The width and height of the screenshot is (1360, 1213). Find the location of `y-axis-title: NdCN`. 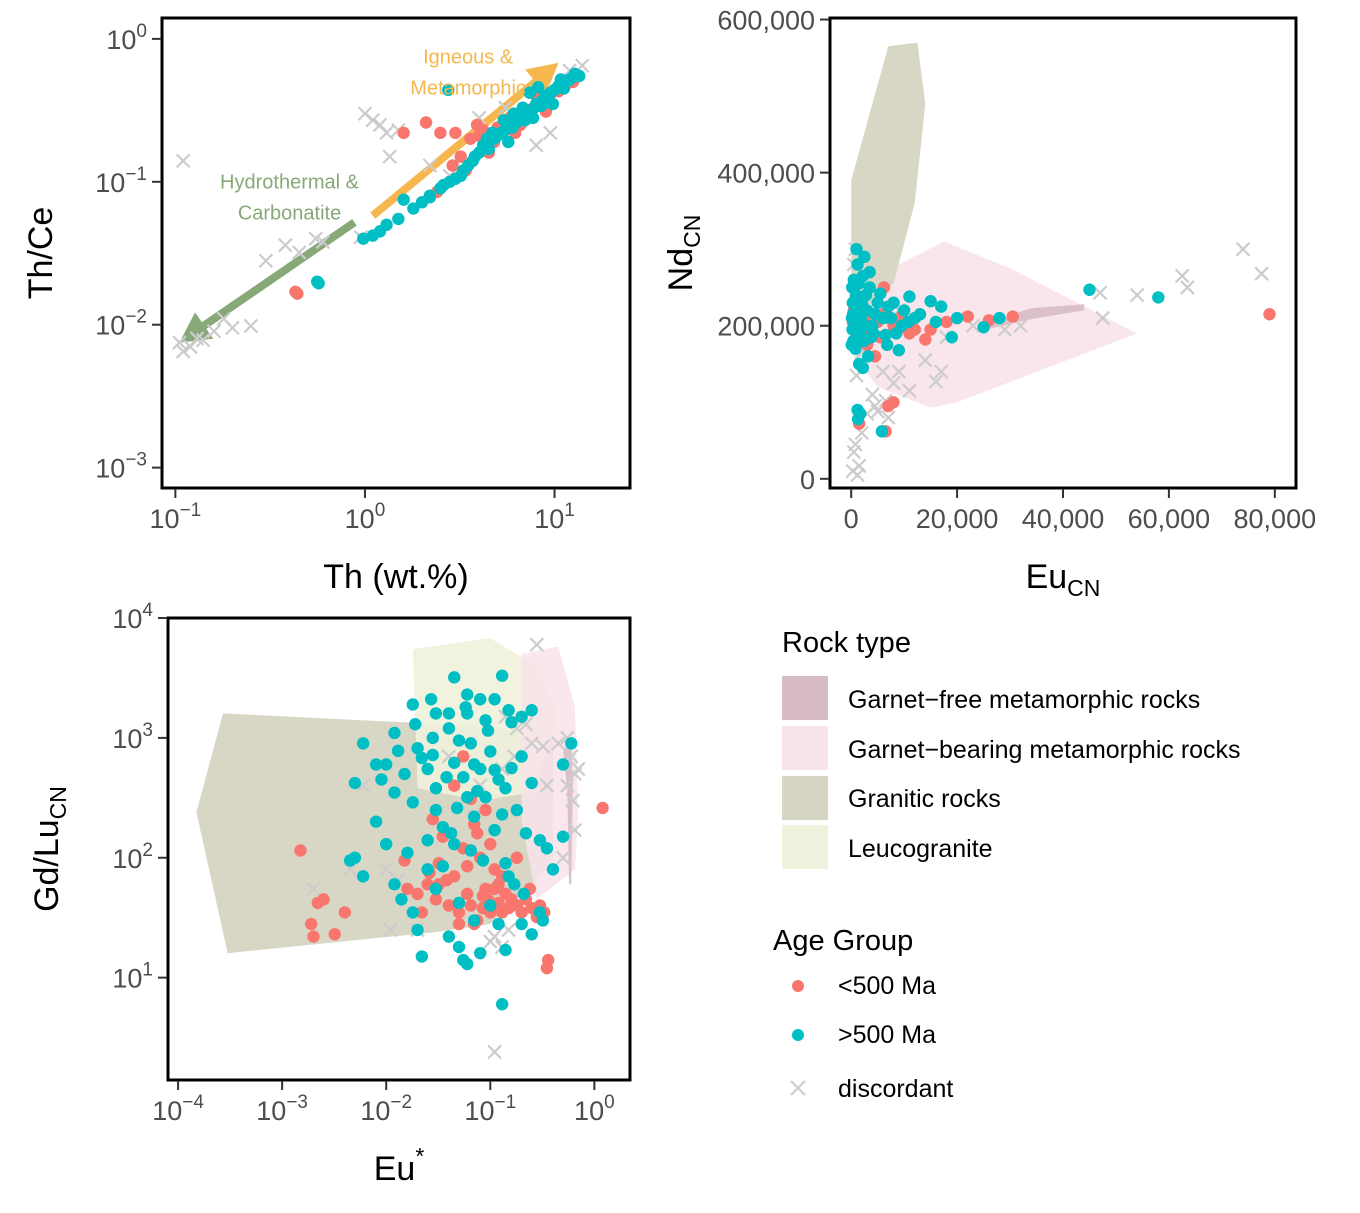

y-axis-title: NdCN is located at coordinates (683, 253).